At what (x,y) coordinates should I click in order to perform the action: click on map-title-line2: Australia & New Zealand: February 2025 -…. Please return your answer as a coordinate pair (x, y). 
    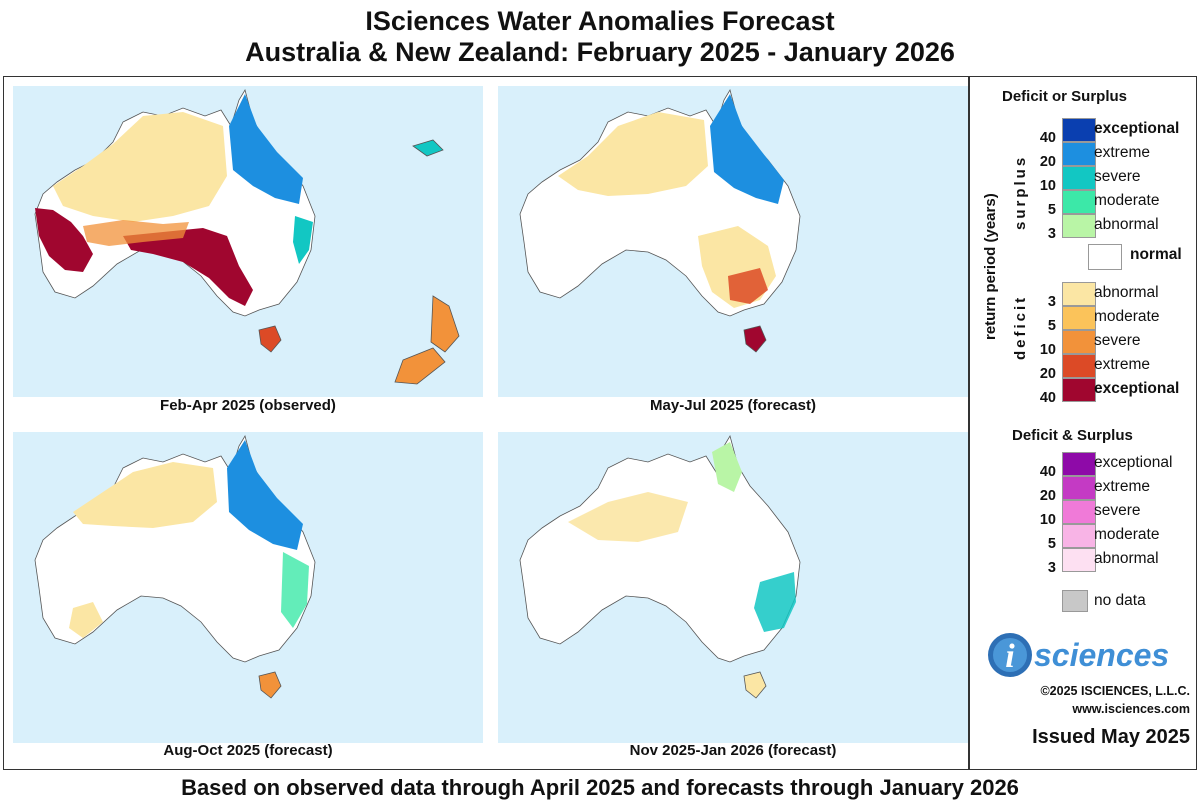
    Looking at the image, I should click on (600, 52).